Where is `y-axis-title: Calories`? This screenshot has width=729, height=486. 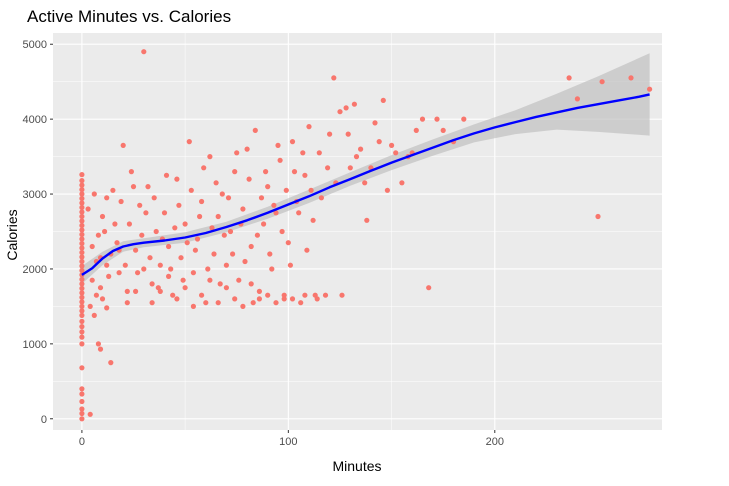
y-axis-title: Calories is located at coordinates (12, 234).